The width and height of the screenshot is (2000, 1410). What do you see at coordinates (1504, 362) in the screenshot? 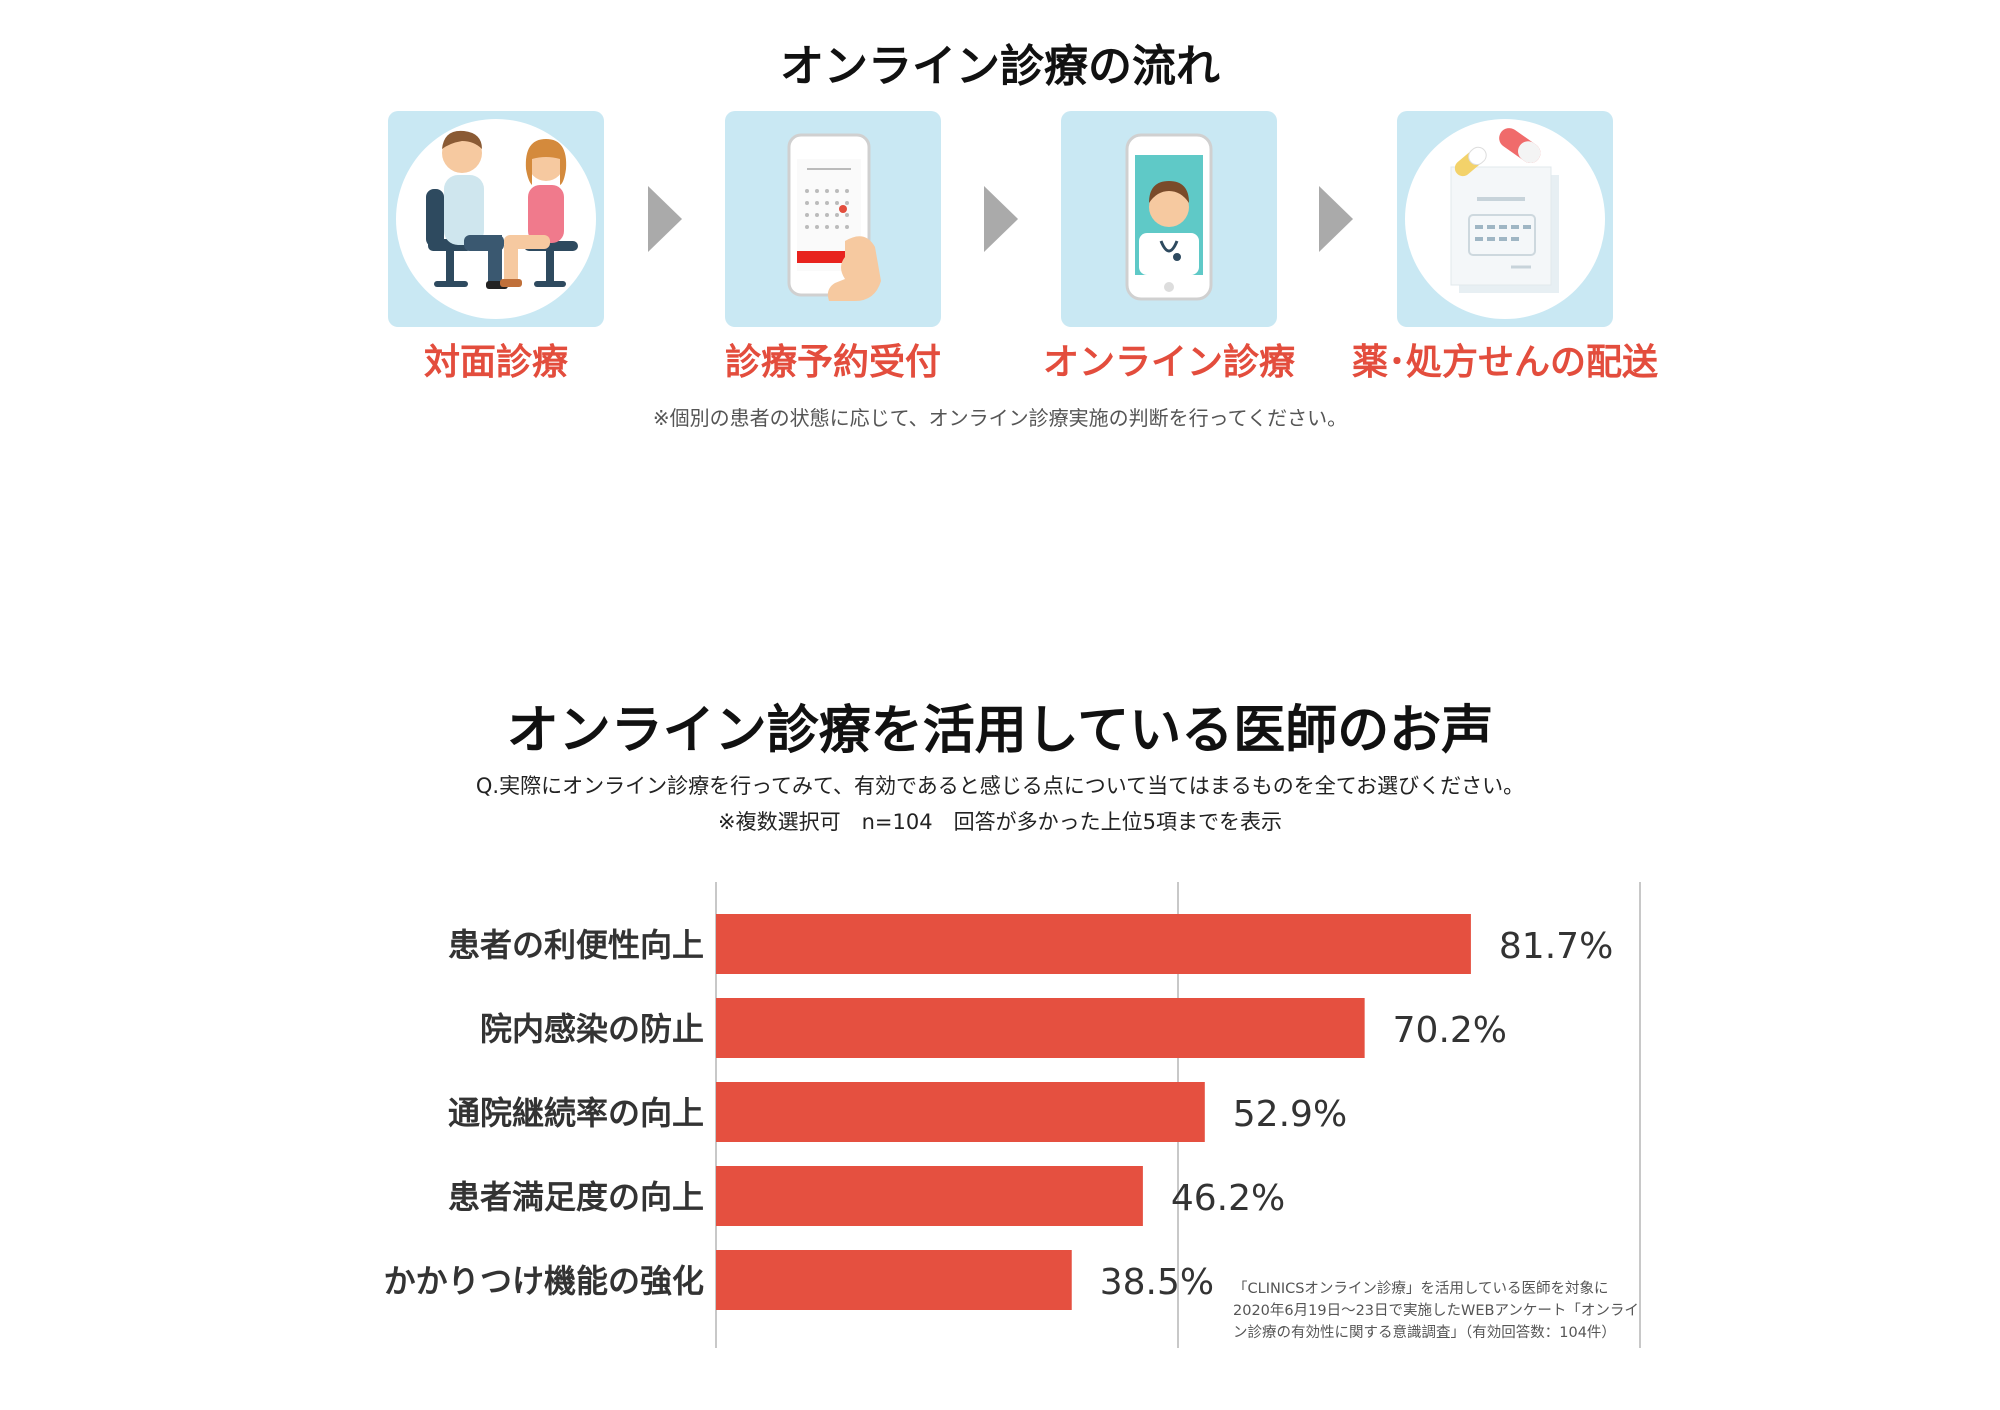
I see `step-label-delivery: 薬･処方せんの配送` at bounding box center [1504, 362].